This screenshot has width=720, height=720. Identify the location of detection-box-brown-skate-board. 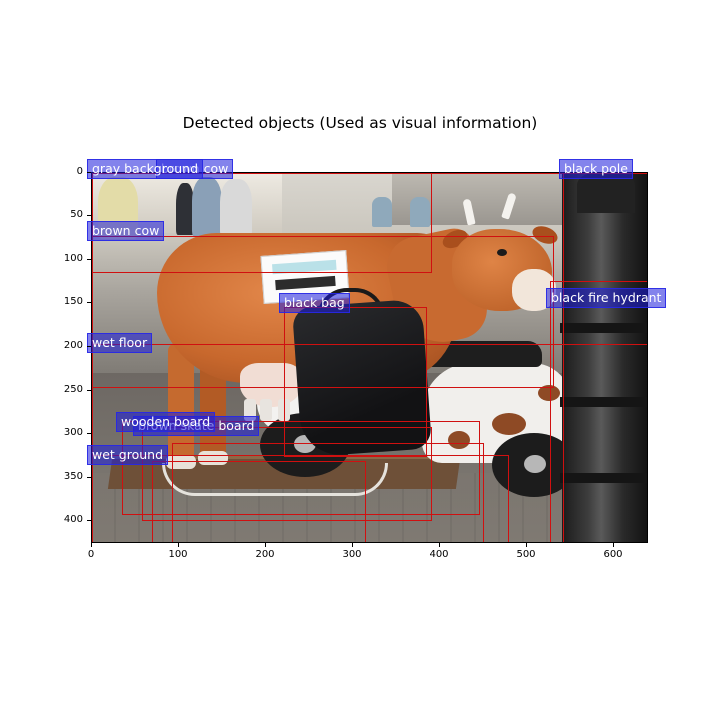
(287, 474).